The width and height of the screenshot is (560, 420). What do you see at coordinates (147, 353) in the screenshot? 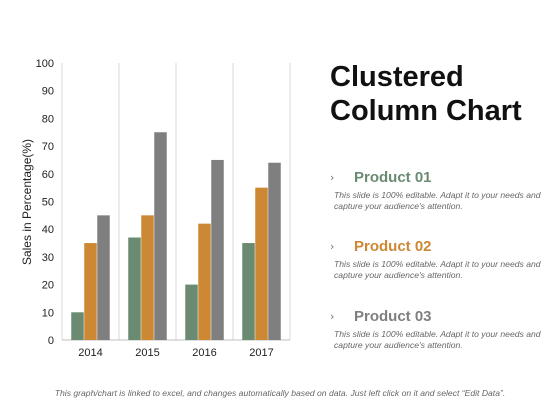
I see `x-tick-label: 2015` at bounding box center [147, 353].